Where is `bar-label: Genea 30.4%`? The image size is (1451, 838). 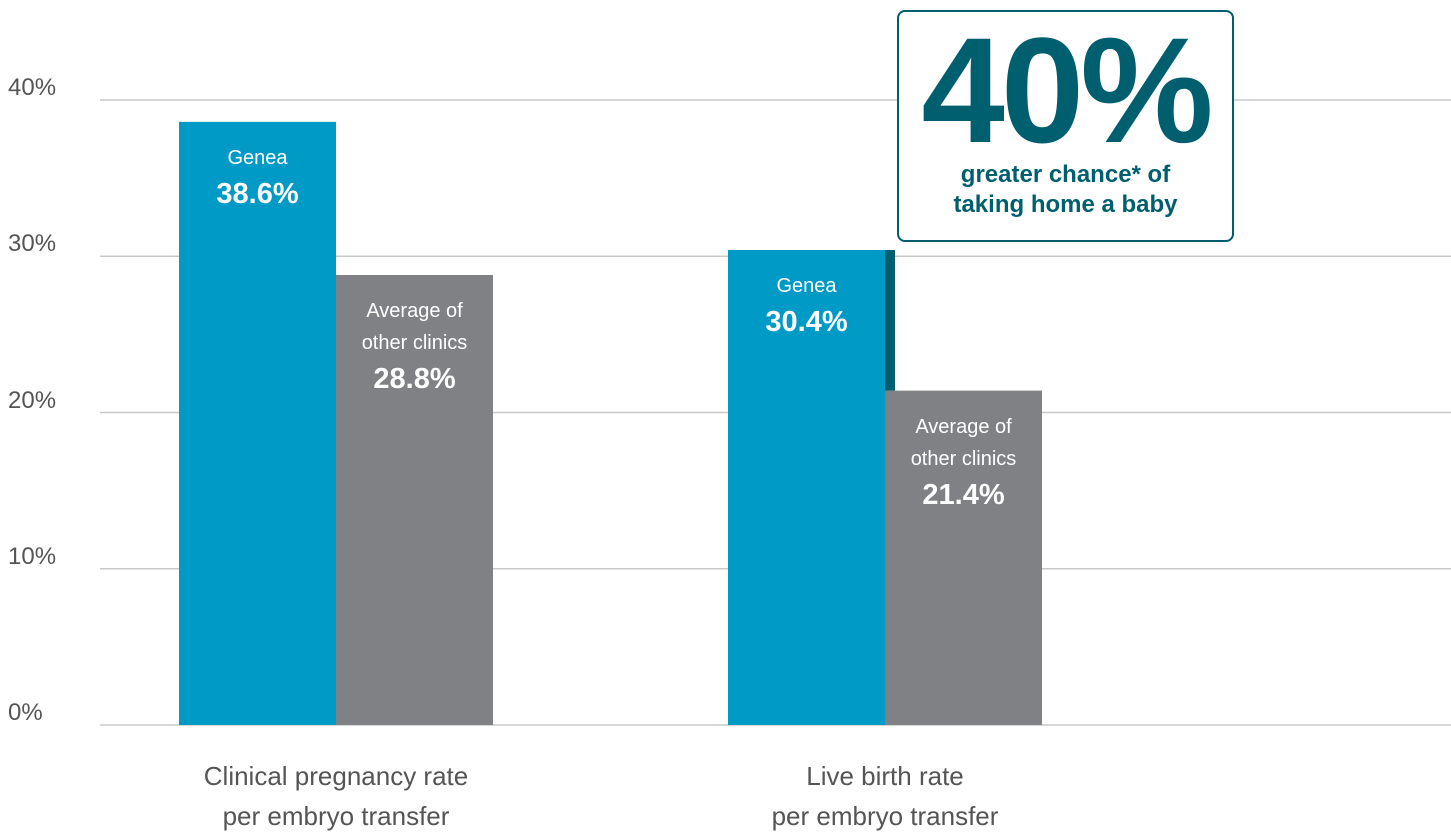
bar-label: Genea 30.4% is located at coordinates (806, 306).